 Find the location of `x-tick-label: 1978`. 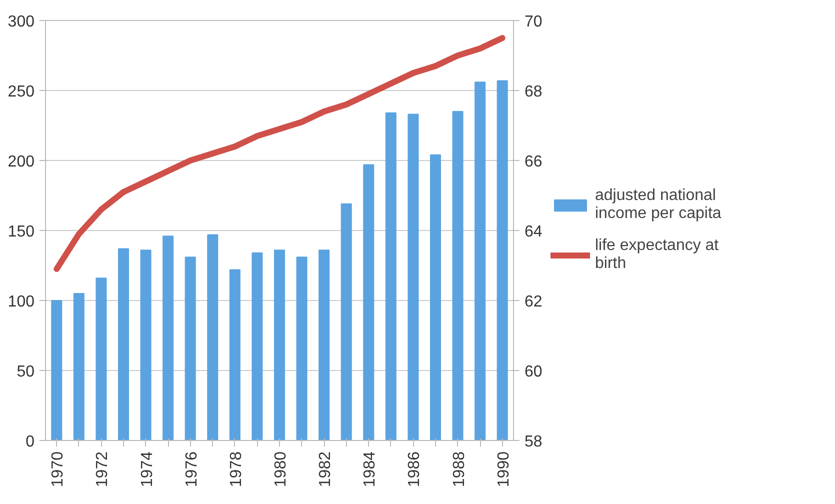

x-tick-label: 1978 is located at coordinates (236, 469).